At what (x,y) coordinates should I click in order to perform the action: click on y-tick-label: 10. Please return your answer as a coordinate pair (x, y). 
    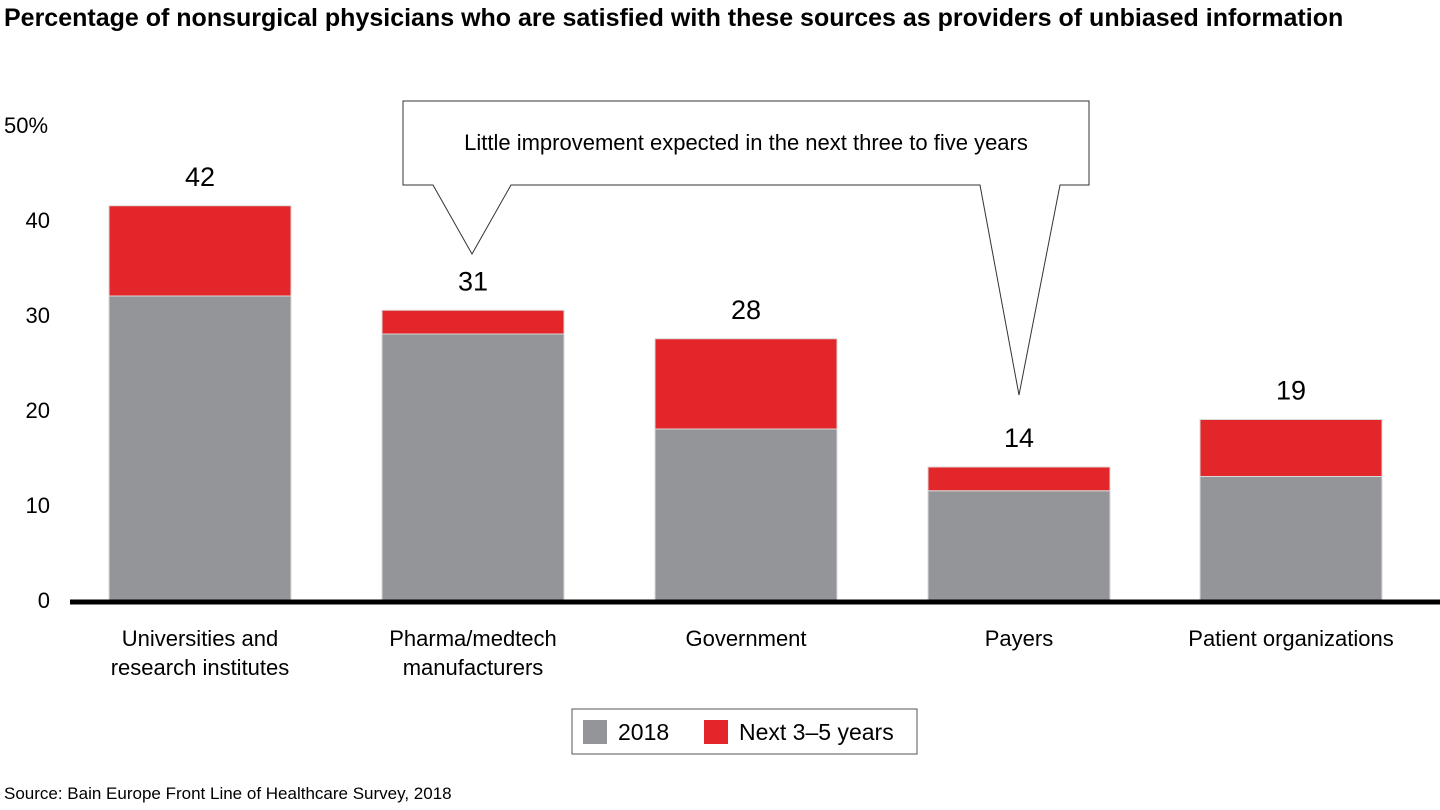
    Looking at the image, I should click on (38, 505).